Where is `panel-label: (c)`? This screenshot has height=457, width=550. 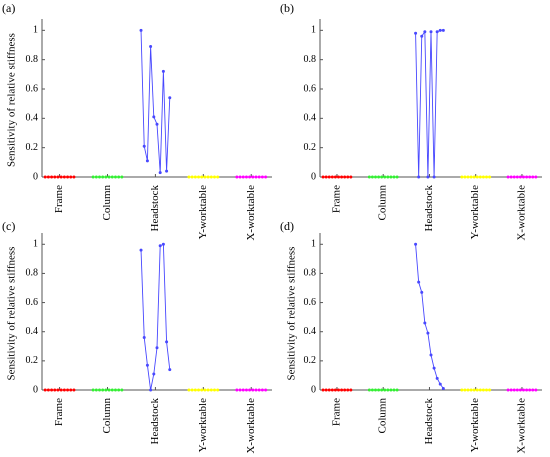
panel-label: (c) is located at coordinates (8, 226).